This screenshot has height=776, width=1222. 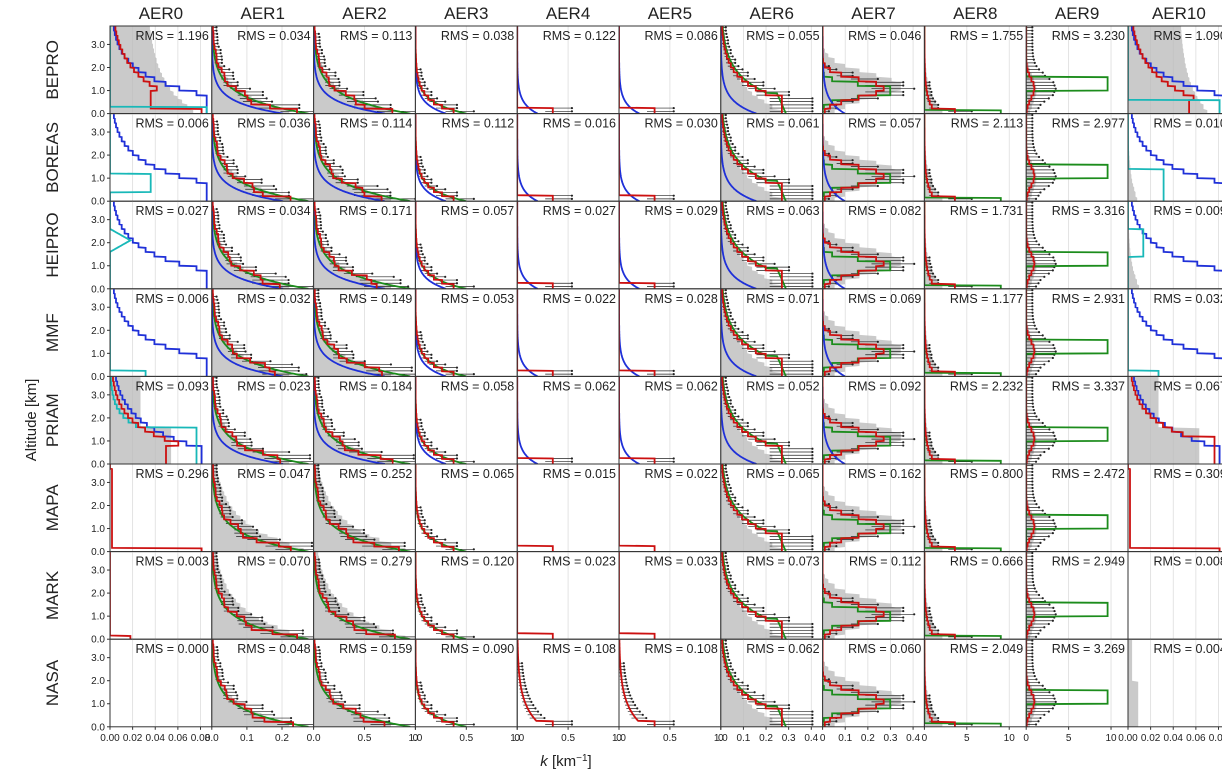 What do you see at coordinates (1077, 157) in the screenshot?
I see `panel-boreas-aer9: RMS = 2.977` at bounding box center [1077, 157].